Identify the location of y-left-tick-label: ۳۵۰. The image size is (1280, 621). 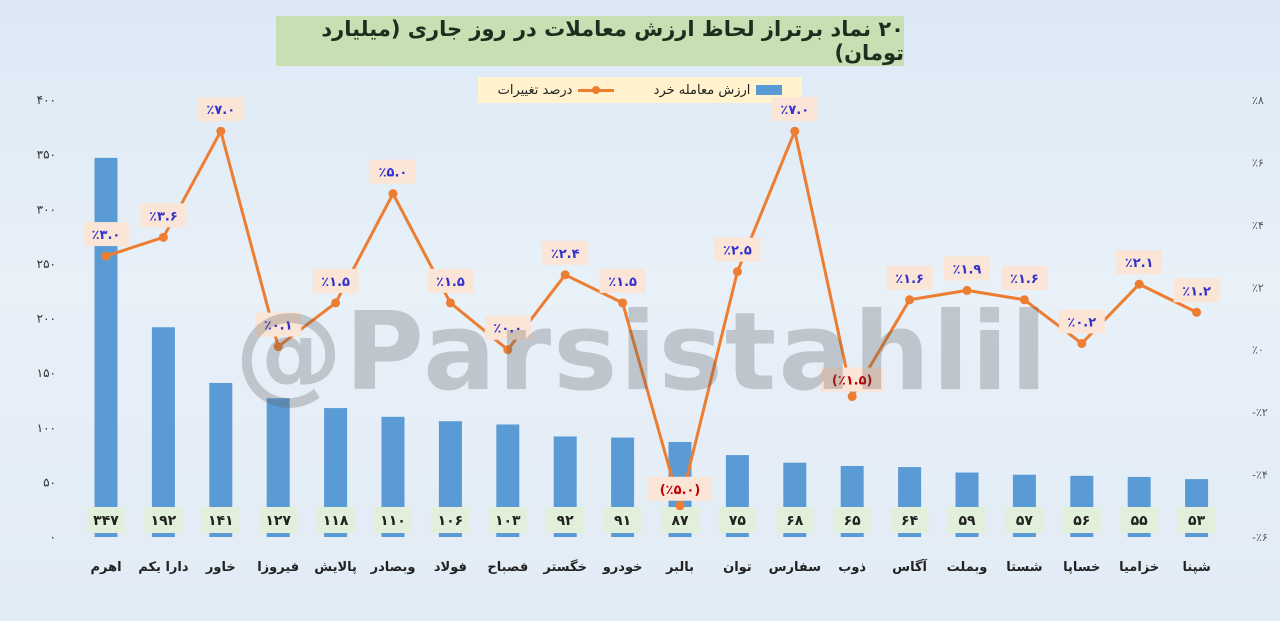
(46, 155).